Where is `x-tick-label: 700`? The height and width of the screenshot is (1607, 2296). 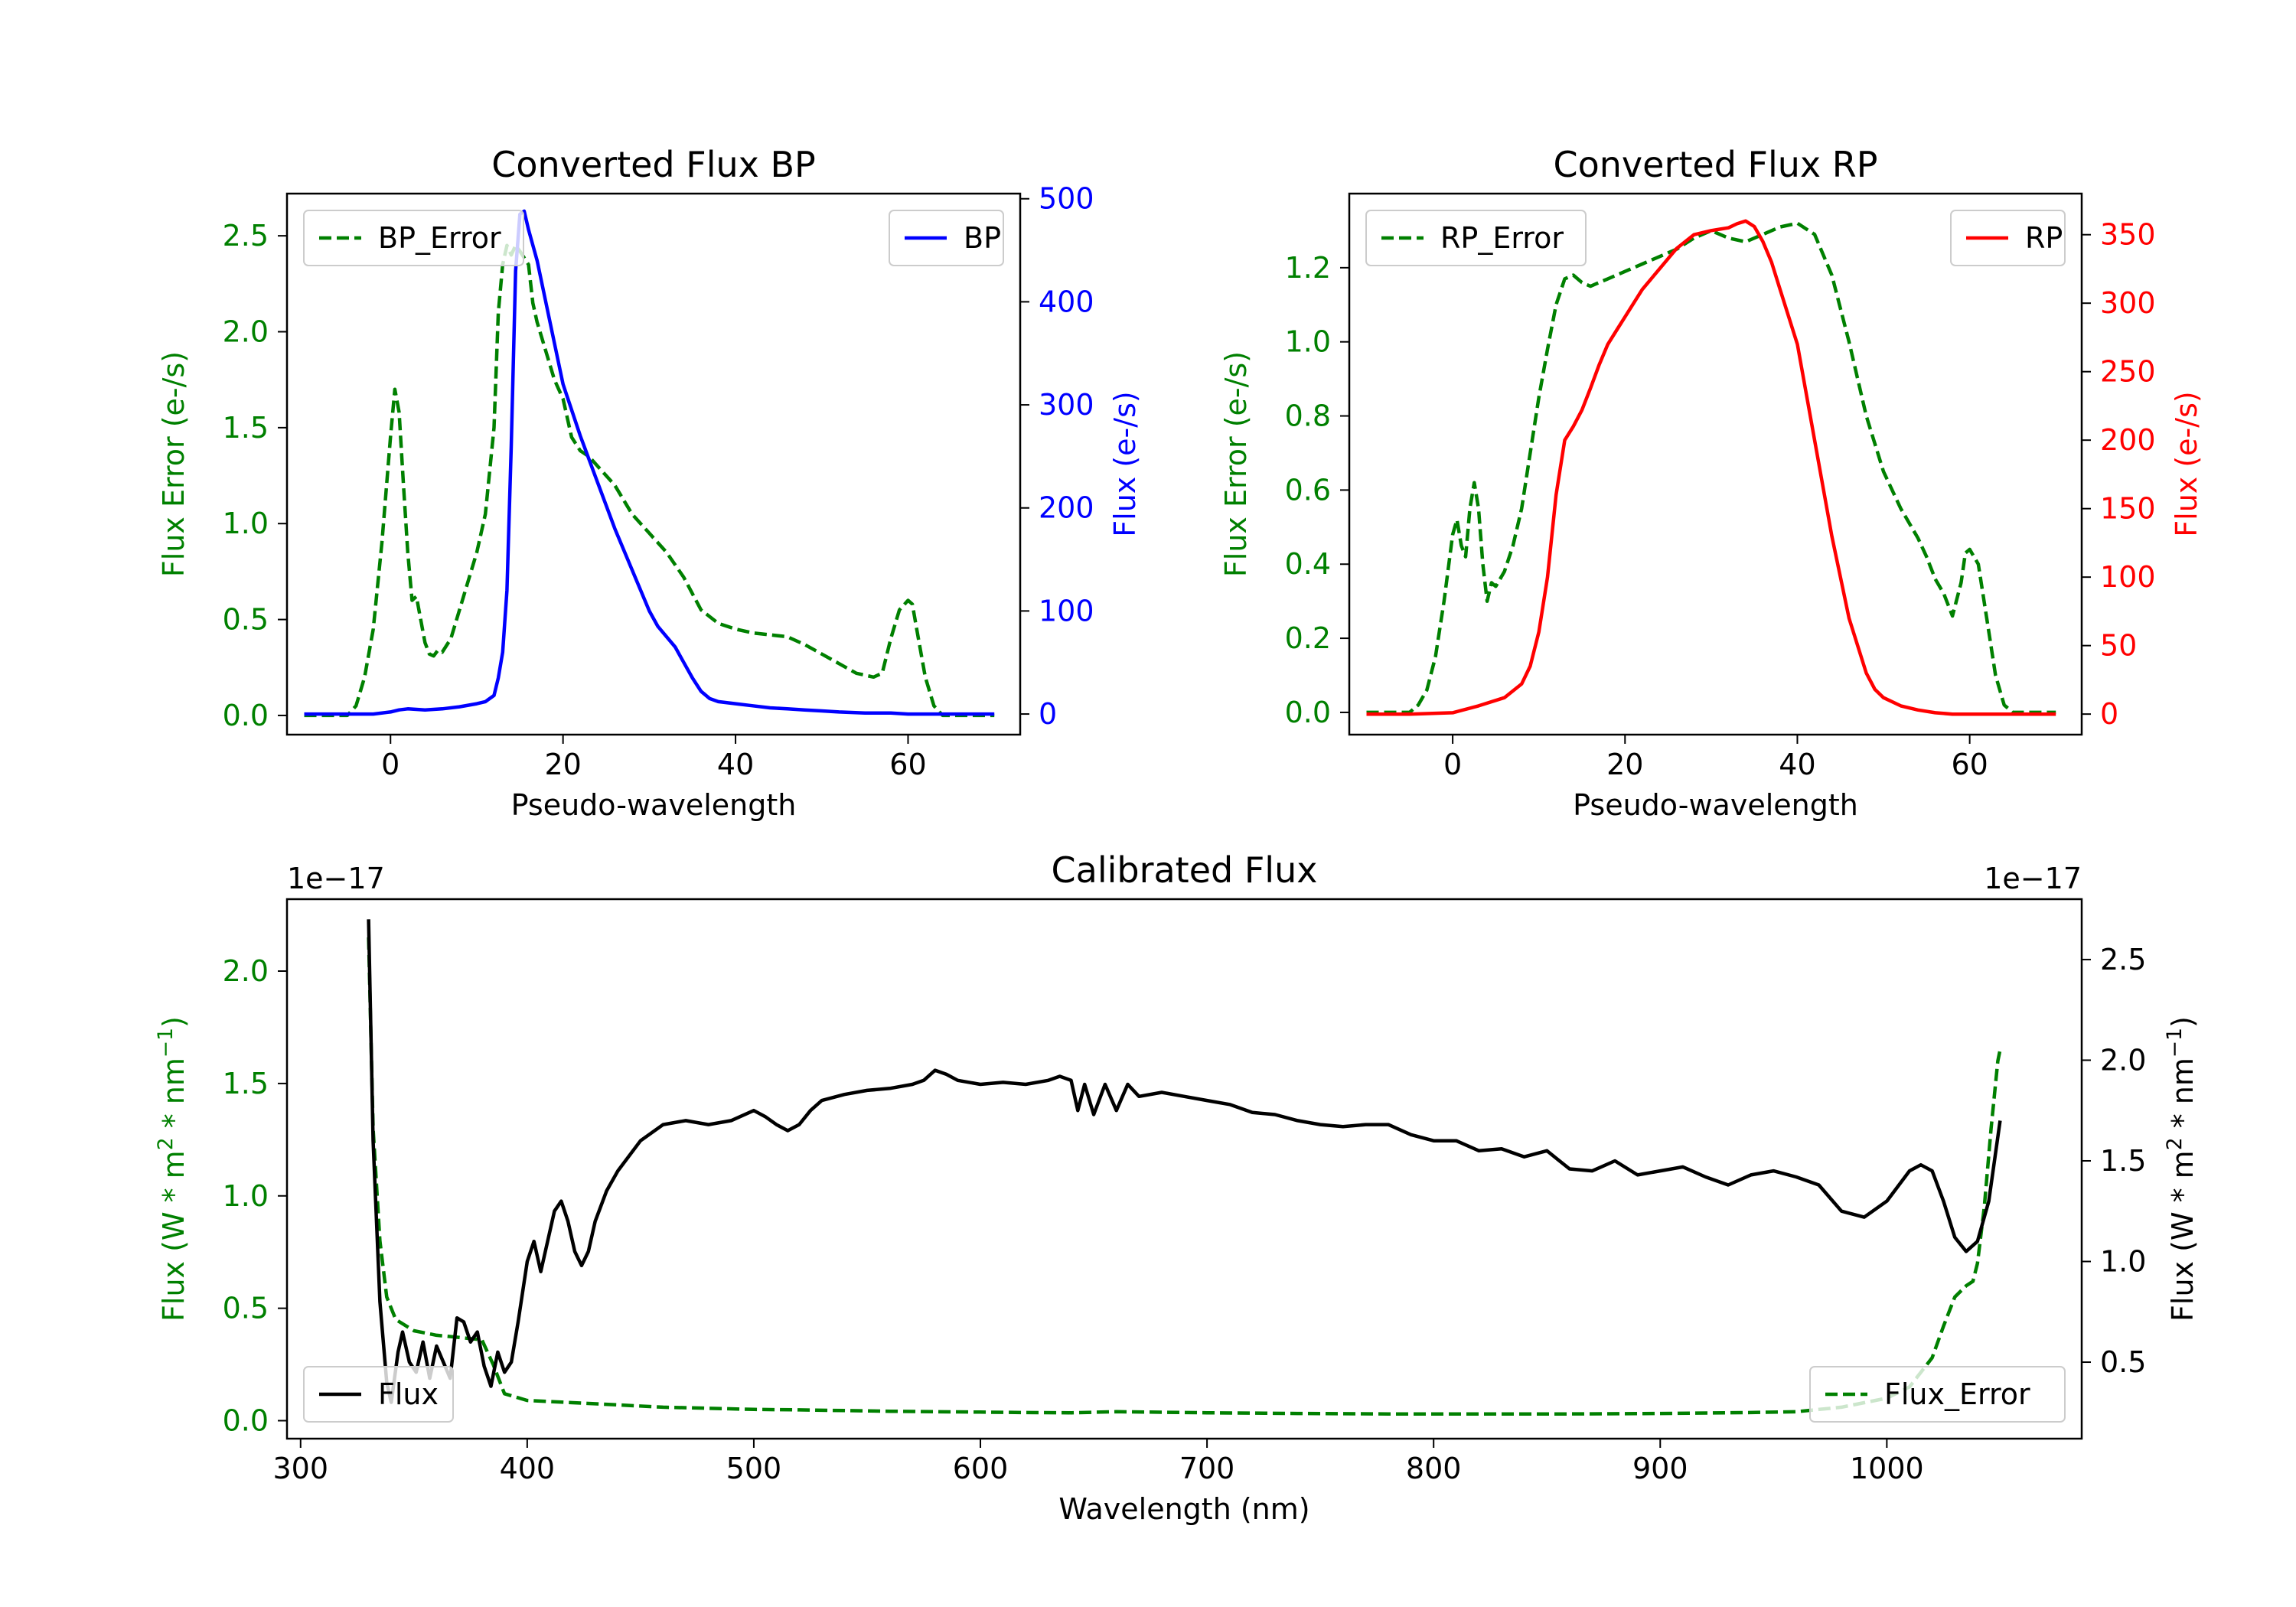 x-tick-label: 700 is located at coordinates (1207, 1468).